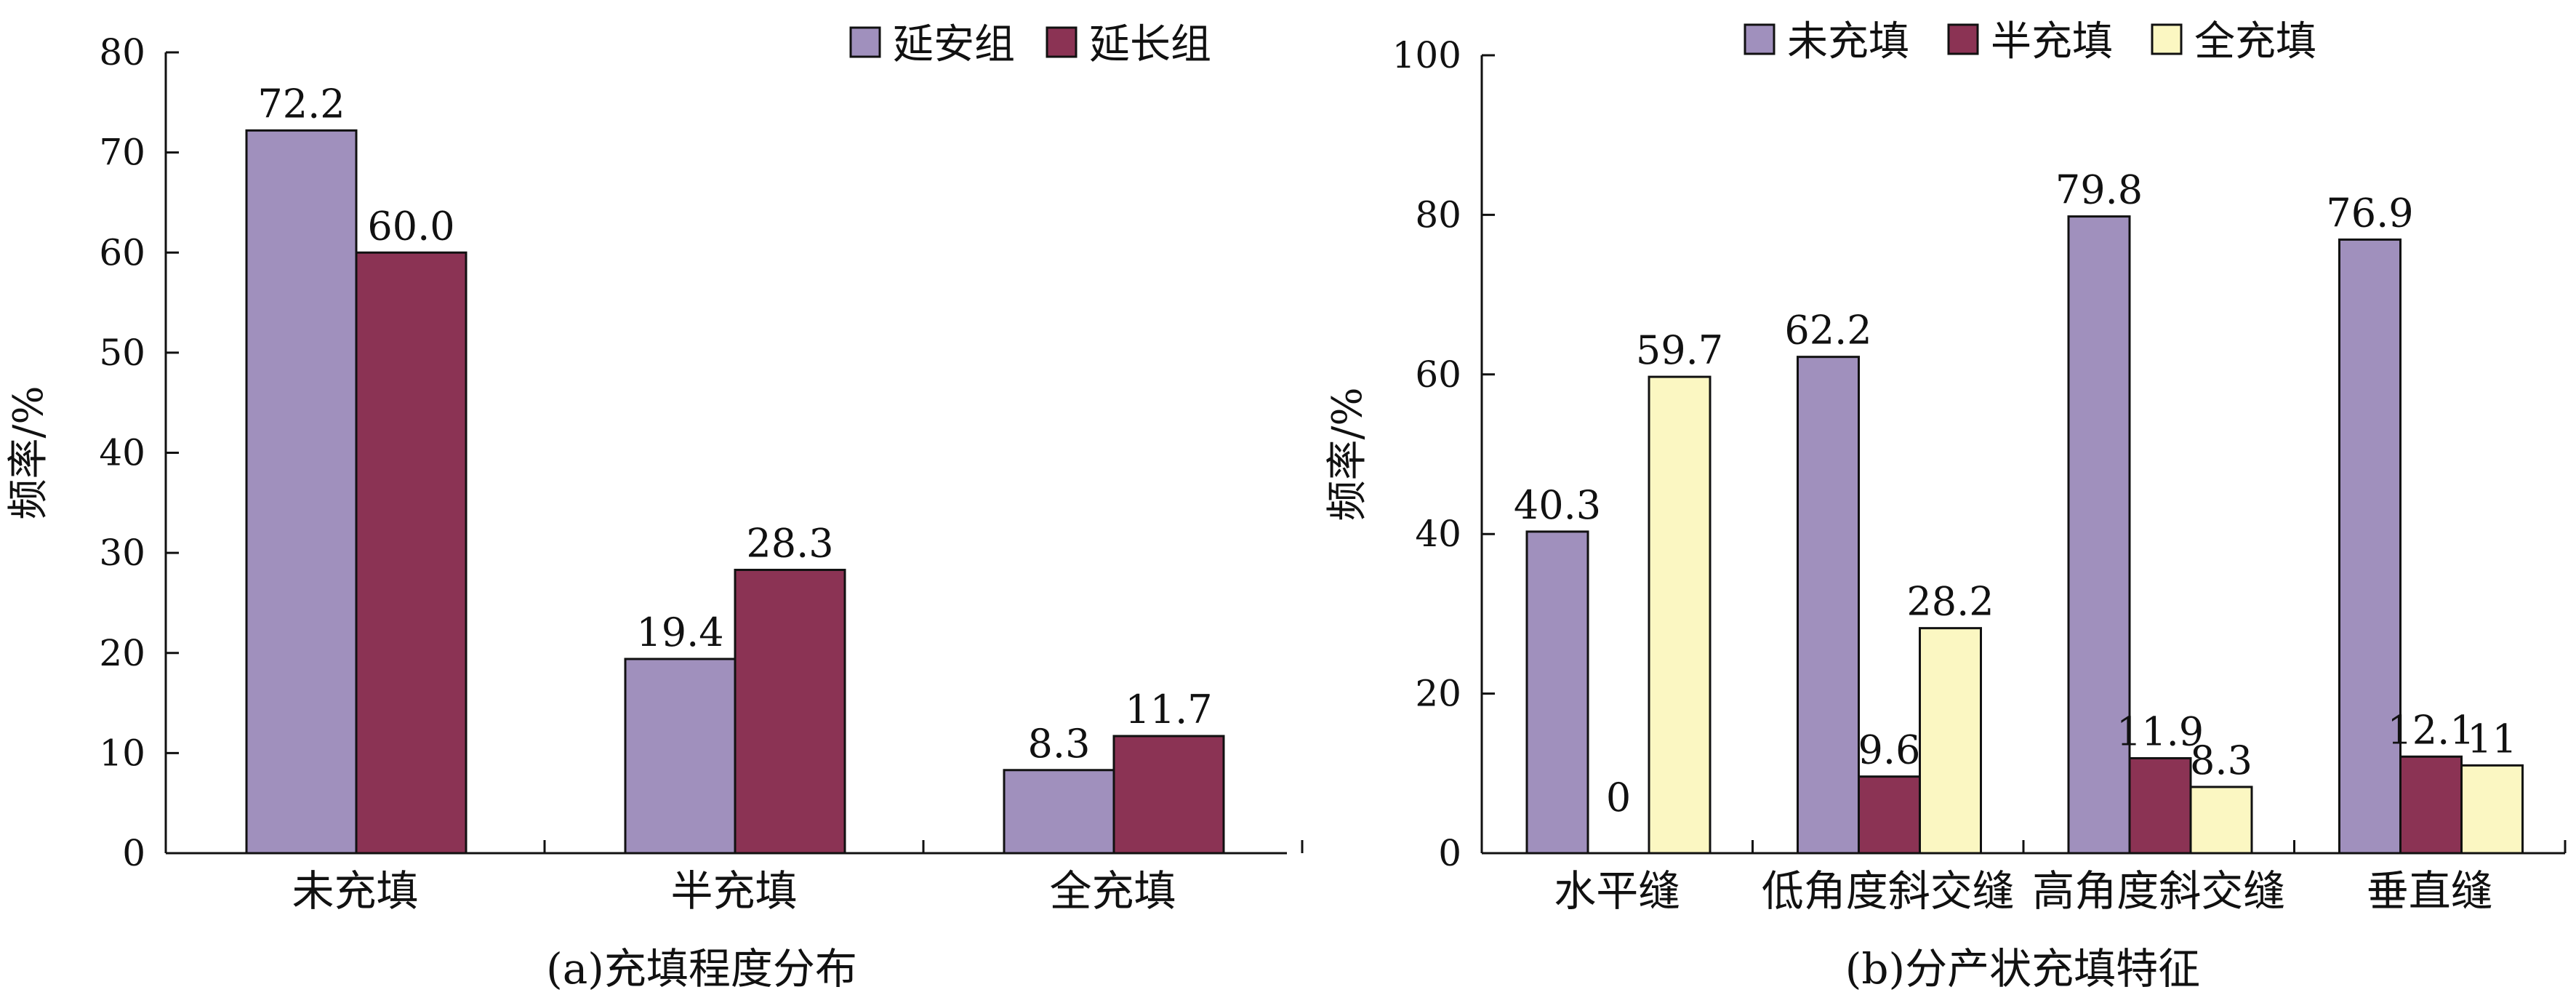 Image resolution: width=2576 pixels, height=1003 pixels. I want to click on x-category-label: 高角度斜交缝, so click(2158, 891).